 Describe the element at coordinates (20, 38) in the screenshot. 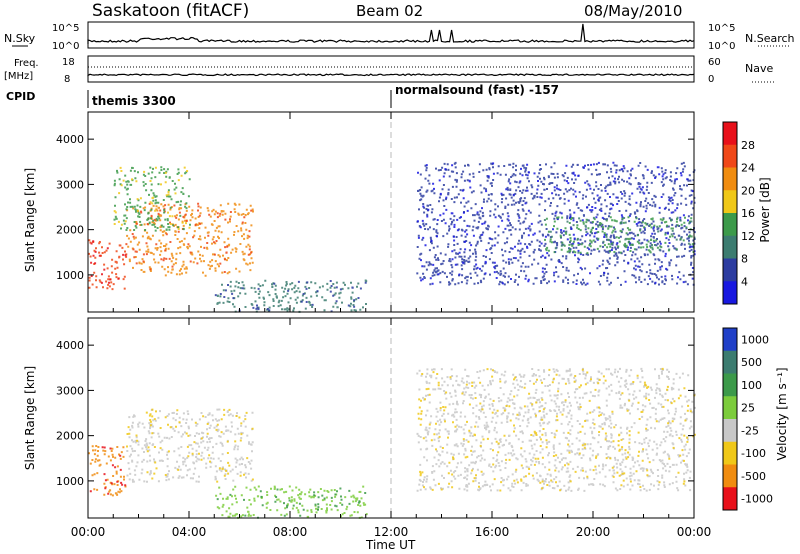

I see `noise-left-label: N.Sky` at that location.